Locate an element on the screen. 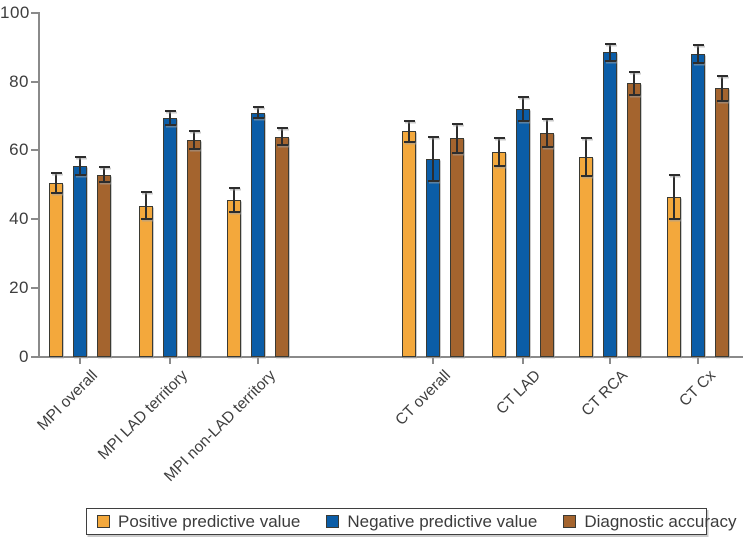  legend-label: Negative predictive value is located at coordinates (442, 521).